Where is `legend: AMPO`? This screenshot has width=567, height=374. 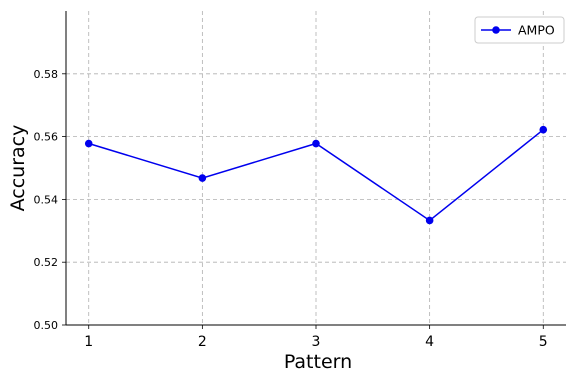
legend: AMPO is located at coordinates (519, 30).